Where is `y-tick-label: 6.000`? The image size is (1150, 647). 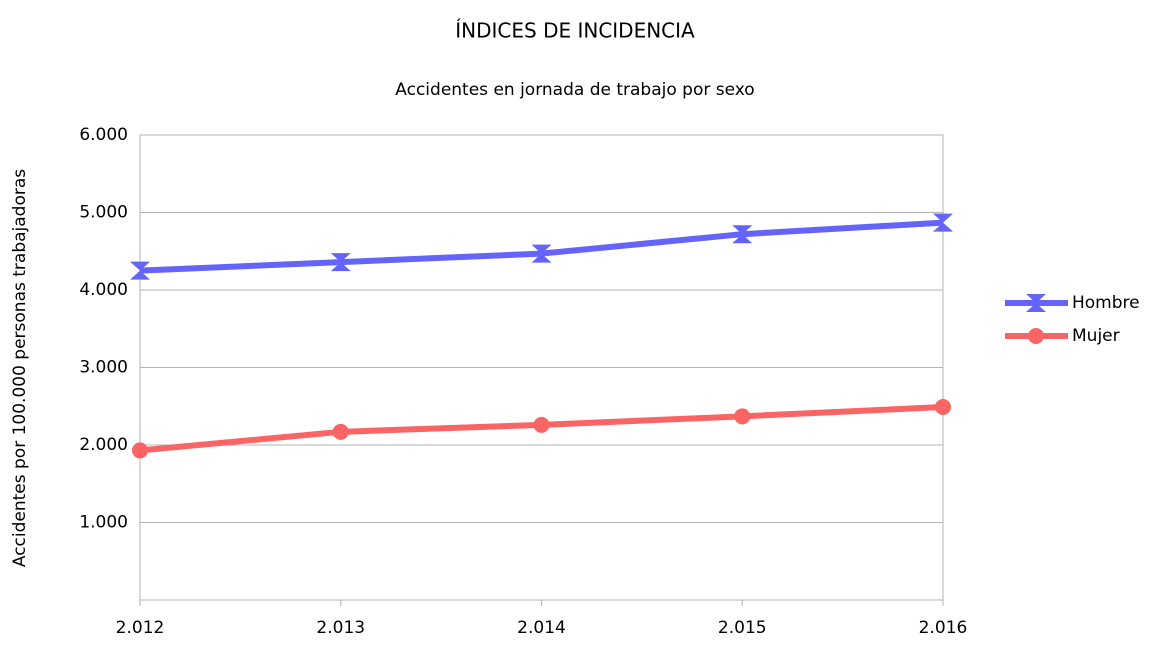
y-tick-label: 6.000 is located at coordinates (103, 135).